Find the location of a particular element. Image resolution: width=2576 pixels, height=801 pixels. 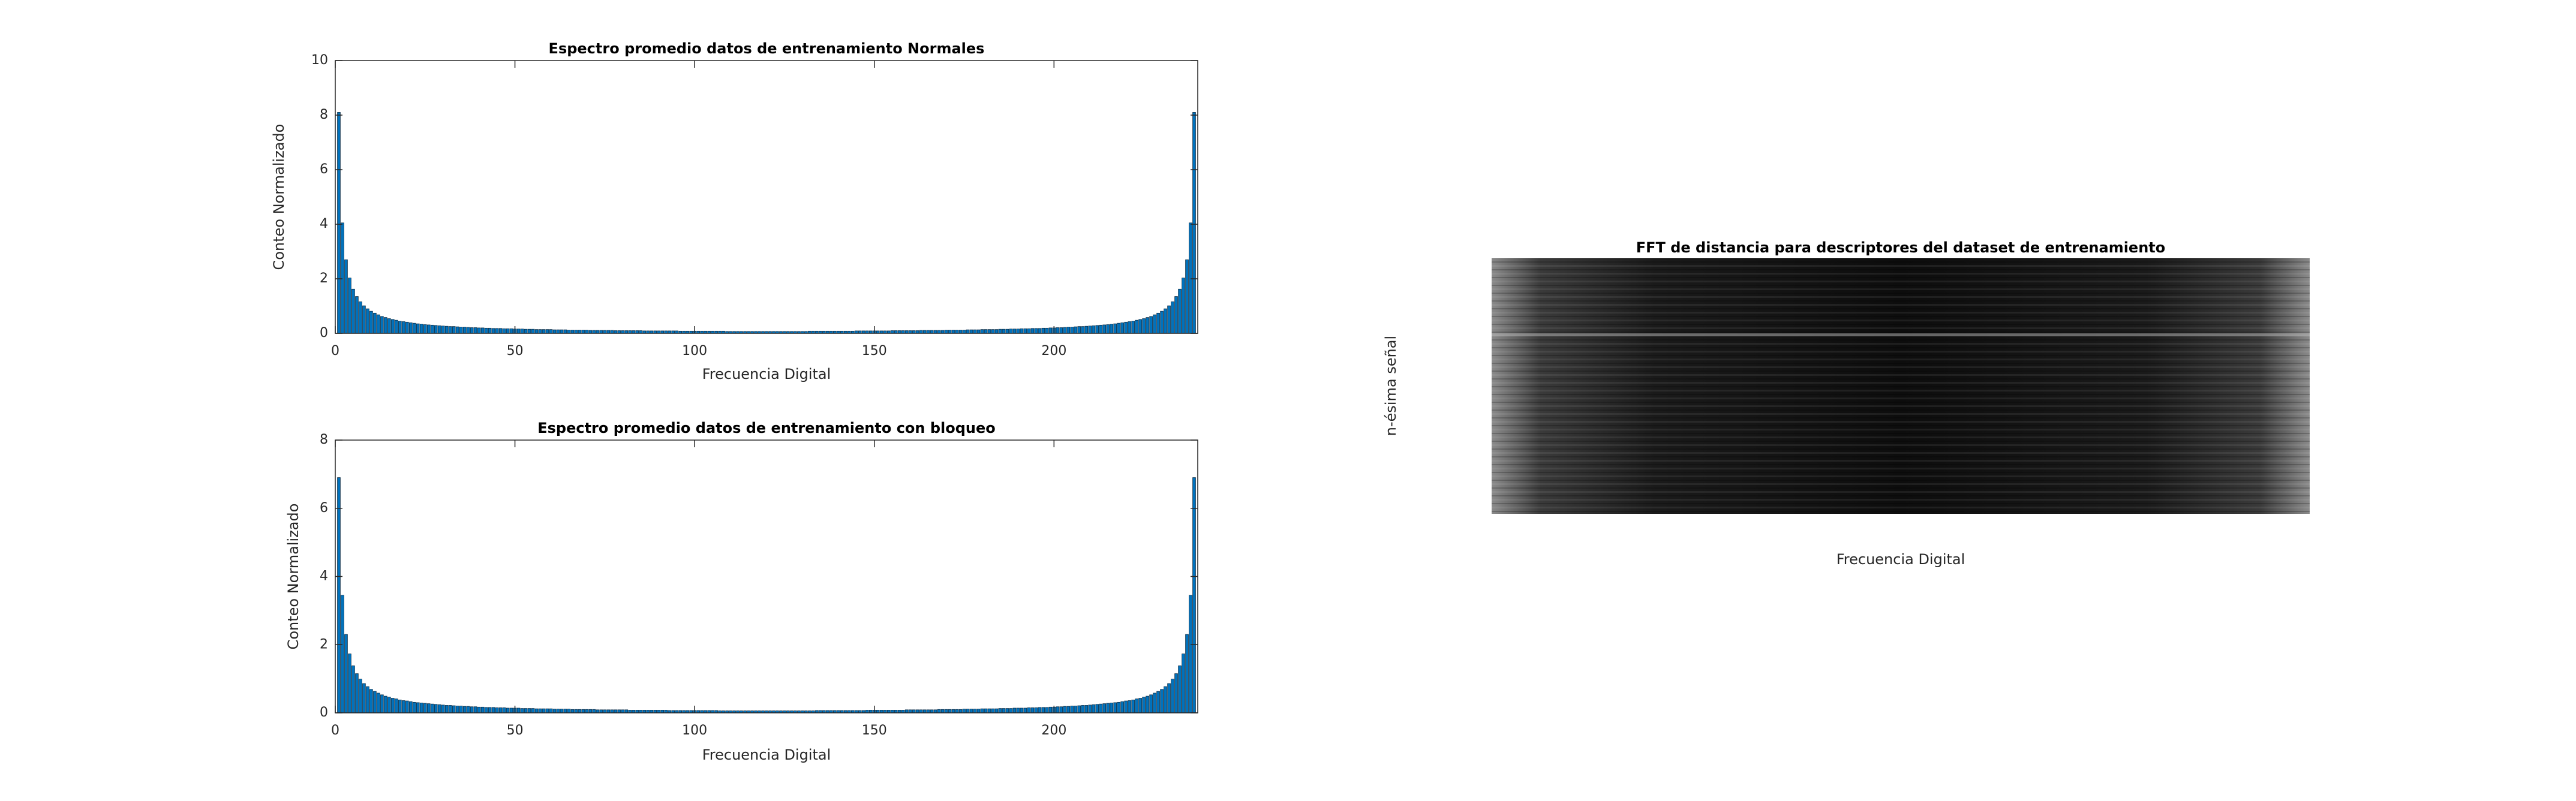

y-tick-label: 8 is located at coordinates (324, 440).